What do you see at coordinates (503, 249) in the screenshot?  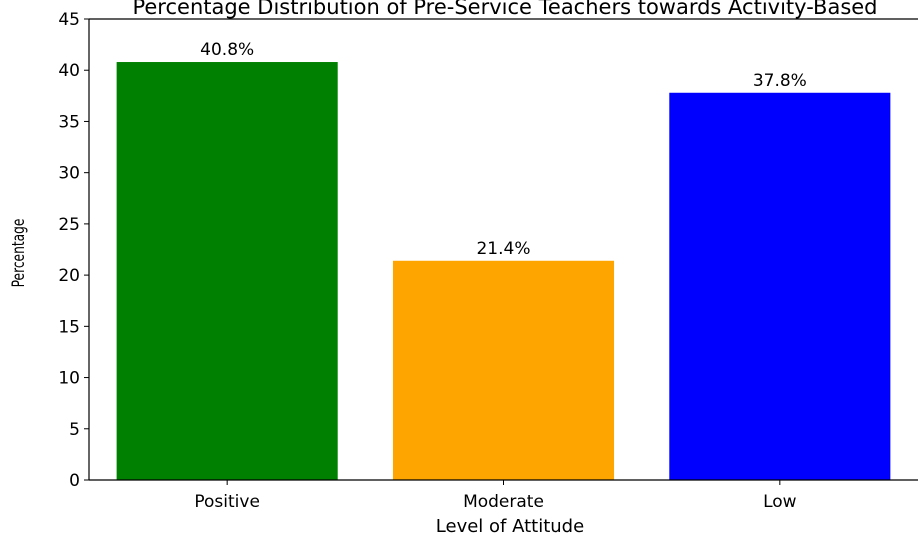 I see `data-label-moderate: 21.4%` at bounding box center [503, 249].